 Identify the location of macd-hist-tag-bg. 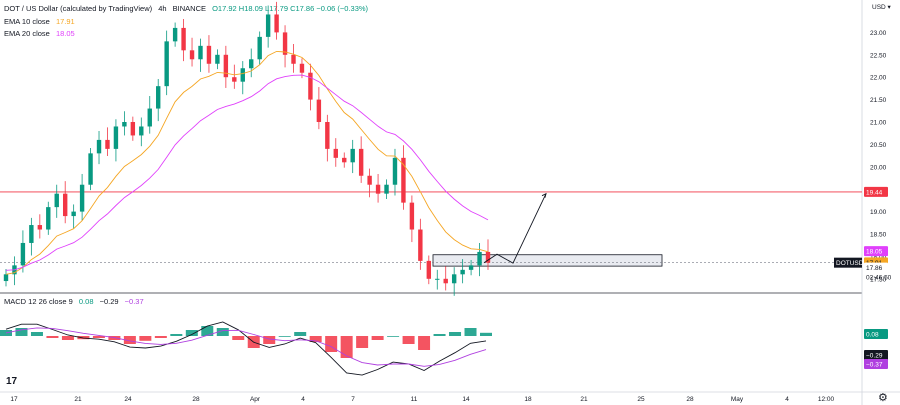
(876, 334).